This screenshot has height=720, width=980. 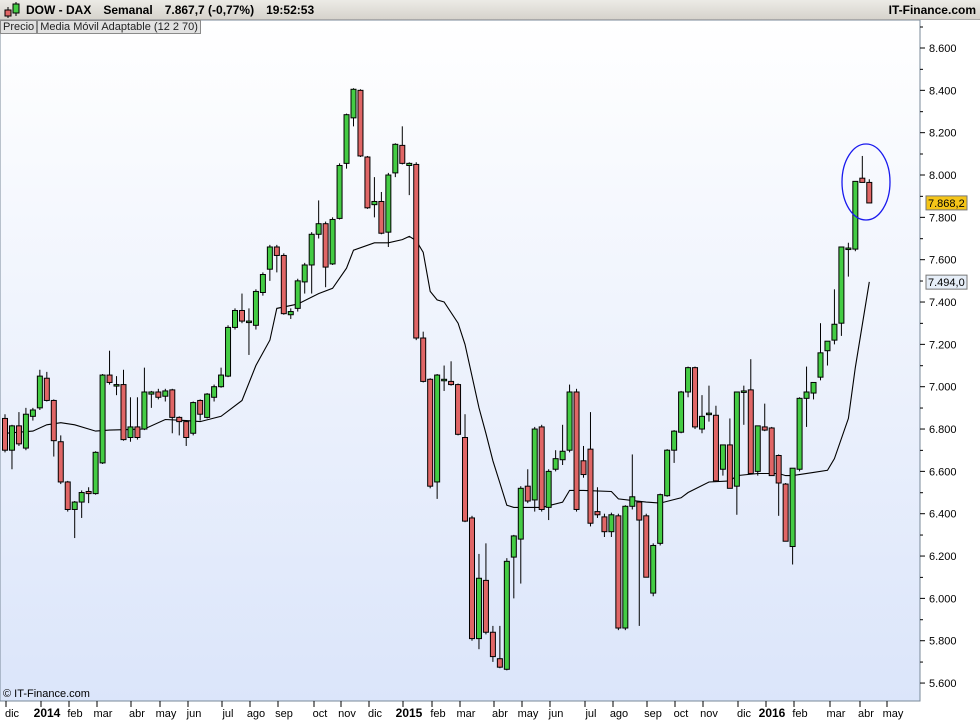 I want to click on x-tick-label: 2014, so click(x=47, y=713).